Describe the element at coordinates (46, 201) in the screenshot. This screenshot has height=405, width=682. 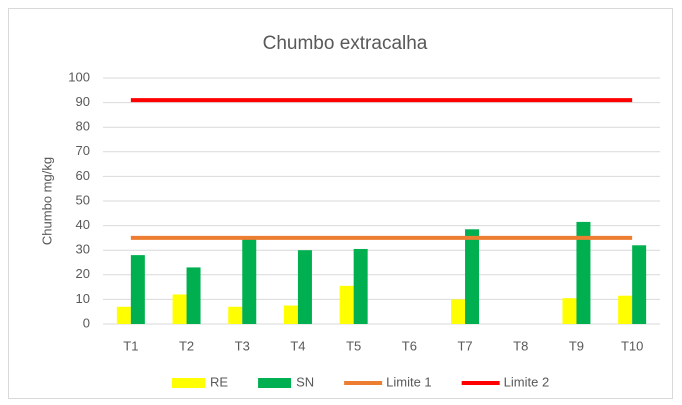
I see `y-axis-label: Chumbo mg/kg` at that location.